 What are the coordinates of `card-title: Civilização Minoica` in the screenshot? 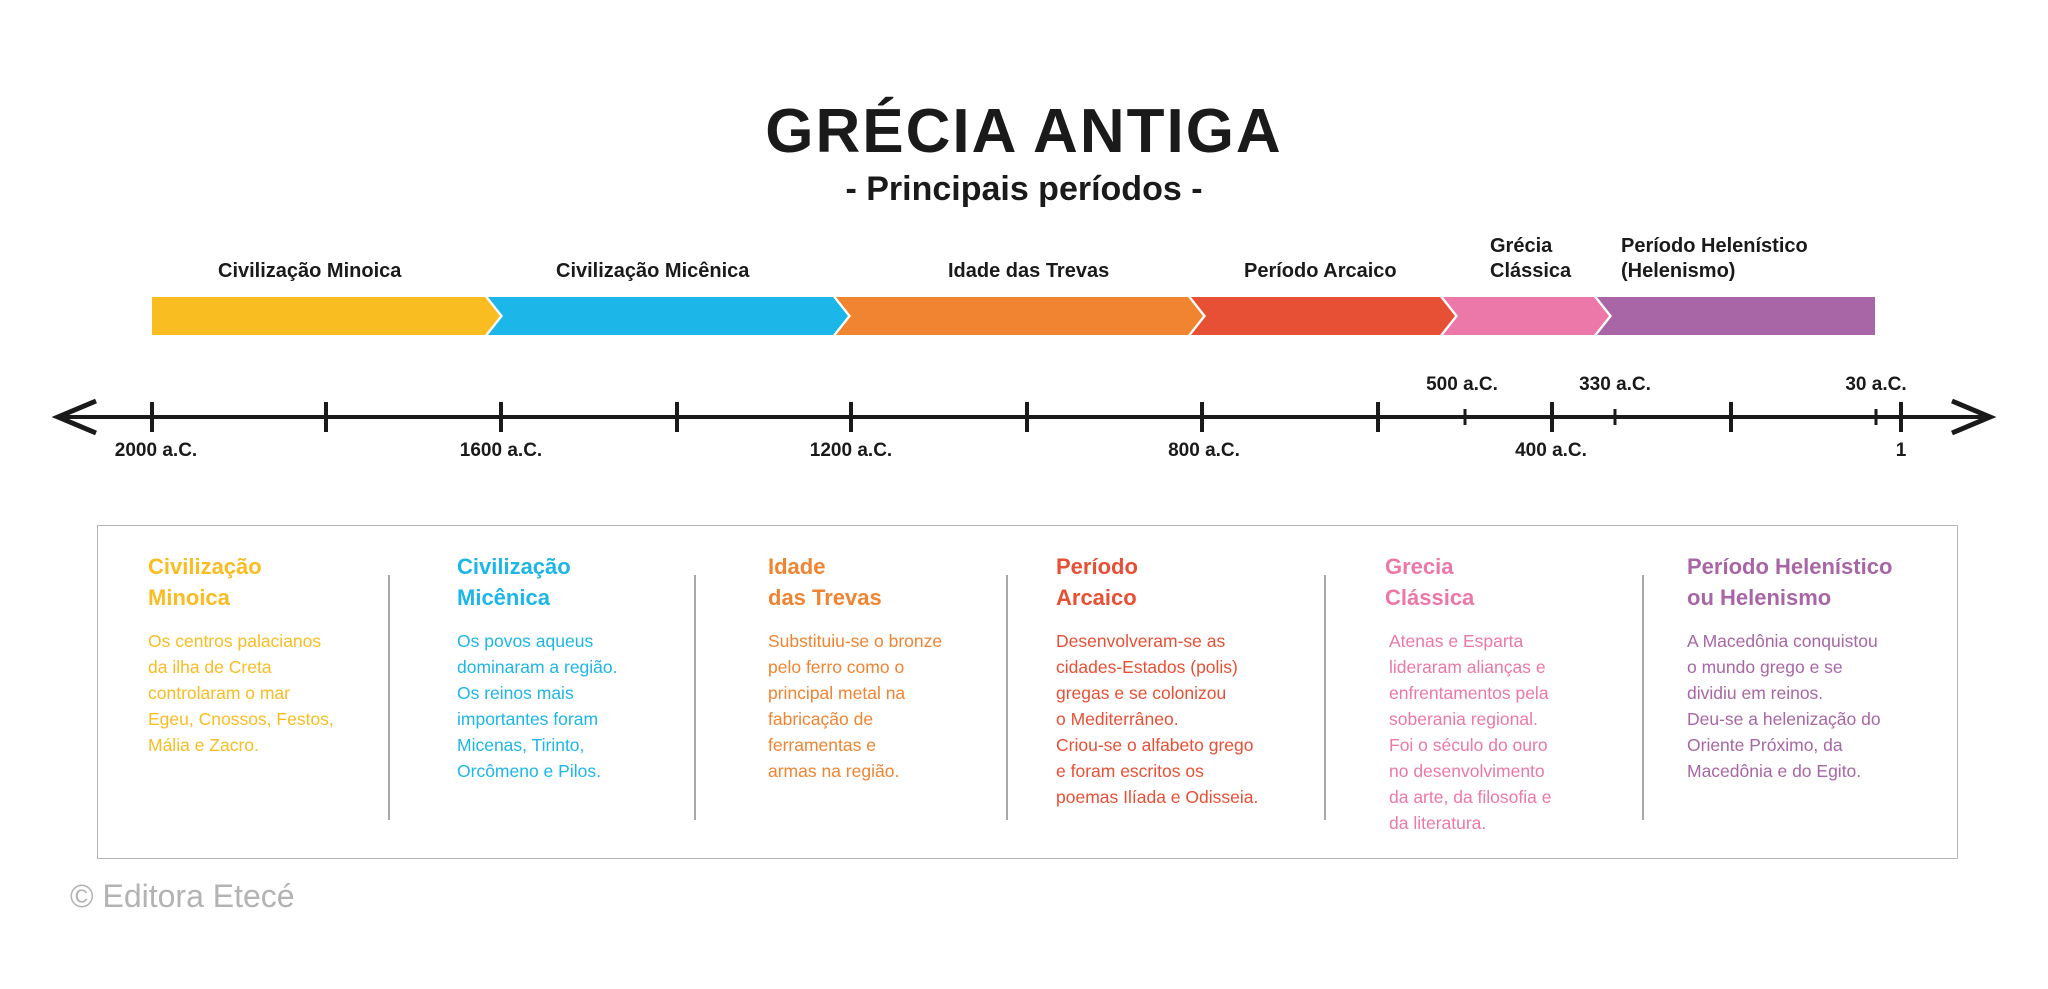 It's located at (205, 582).